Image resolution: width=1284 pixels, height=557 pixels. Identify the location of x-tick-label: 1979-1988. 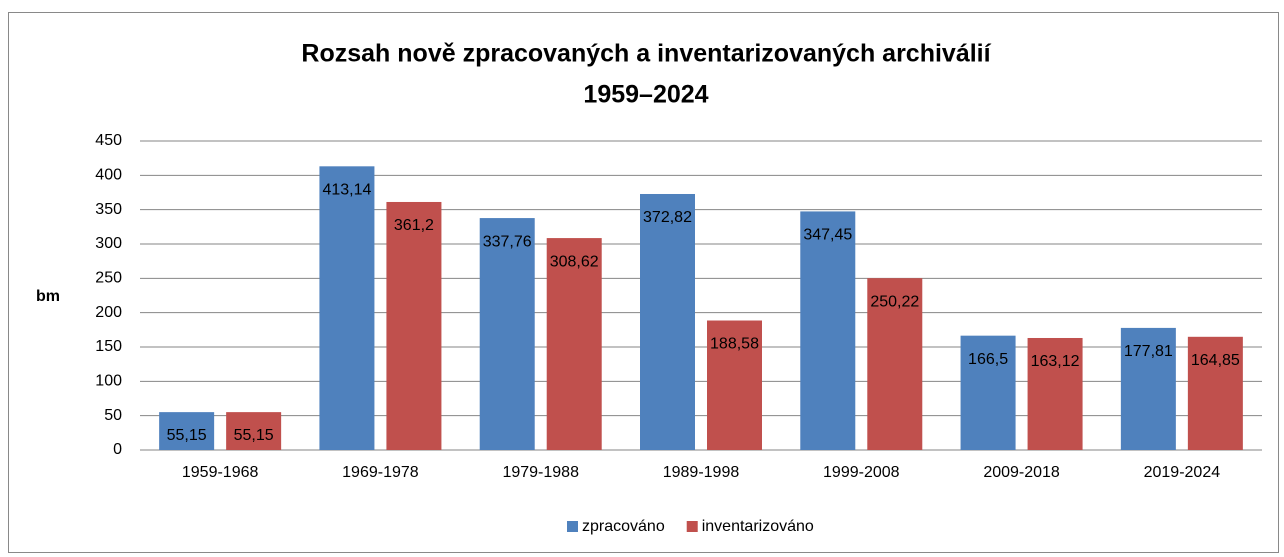
(540, 472).